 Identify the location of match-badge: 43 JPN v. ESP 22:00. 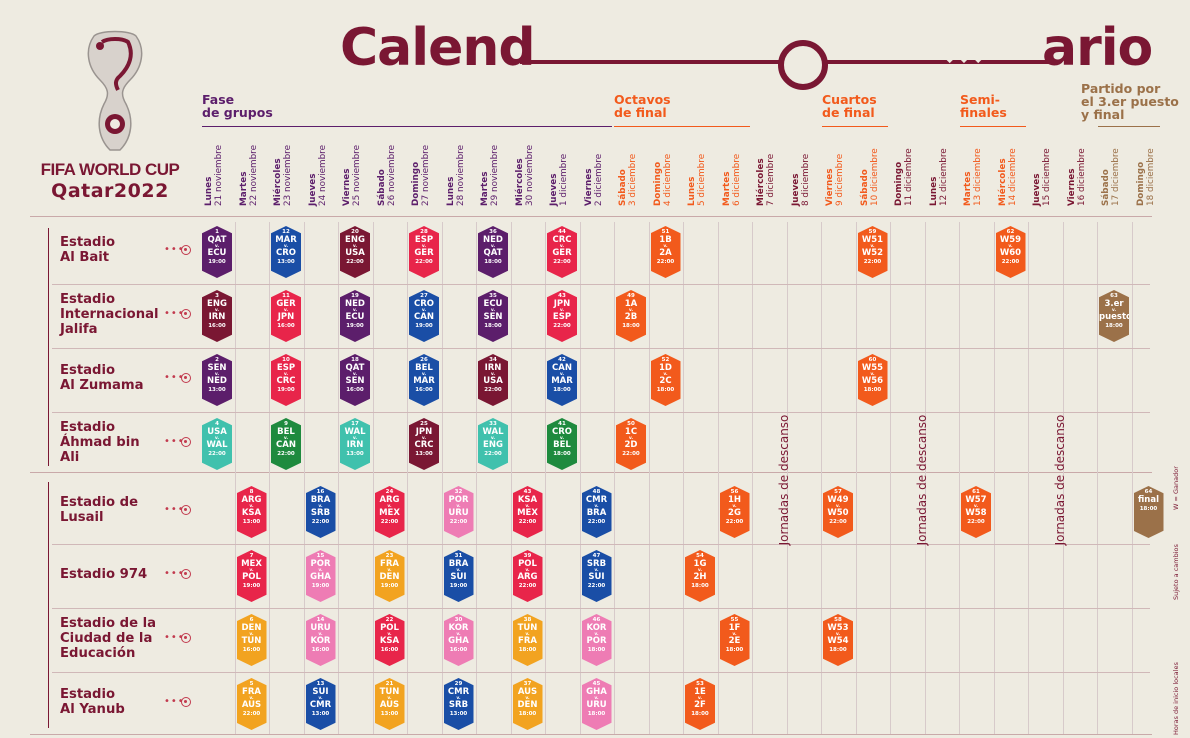
(562, 316).